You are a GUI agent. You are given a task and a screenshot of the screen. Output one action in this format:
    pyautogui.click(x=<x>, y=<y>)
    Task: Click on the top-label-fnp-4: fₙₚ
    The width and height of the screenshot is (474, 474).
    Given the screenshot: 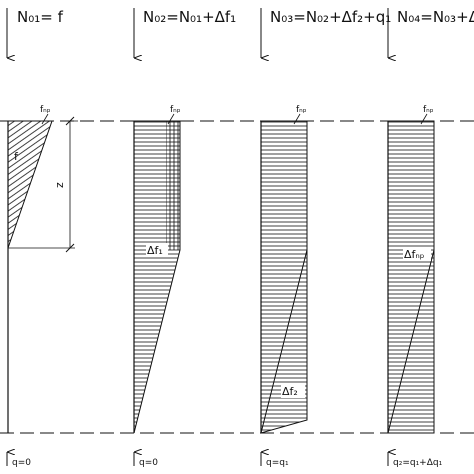 What is the action you would take?
    pyautogui.click(x=428, y=110)
    